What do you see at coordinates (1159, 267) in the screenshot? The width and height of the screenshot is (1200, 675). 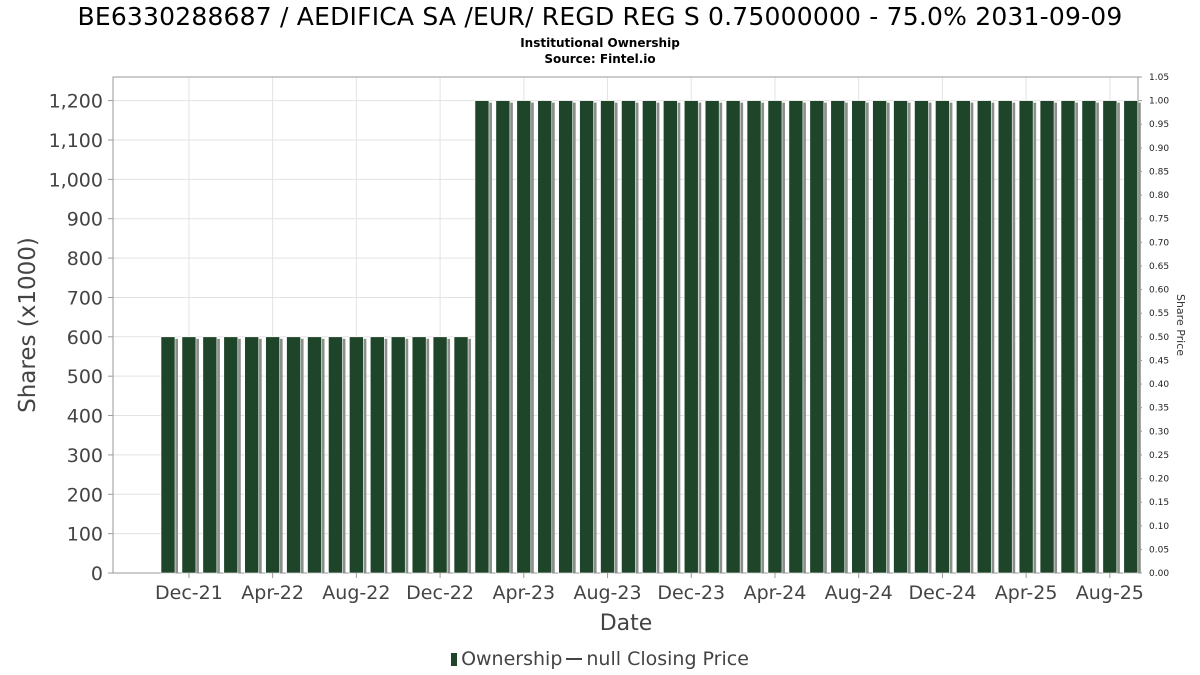 I see `y2-tick-label: 0.65` at bounding box center [1159, 267].